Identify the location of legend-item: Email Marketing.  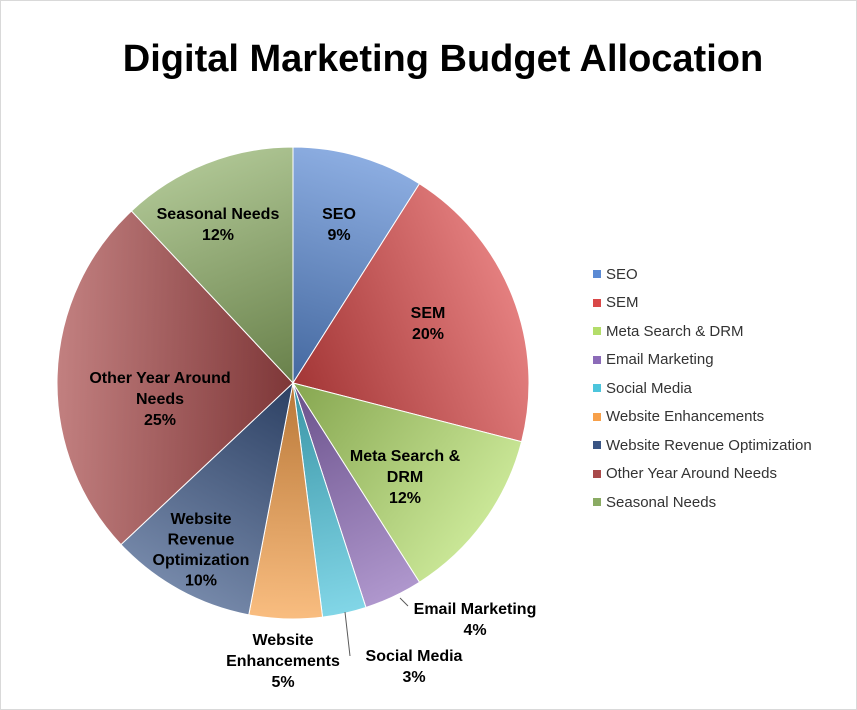
(702, 360).